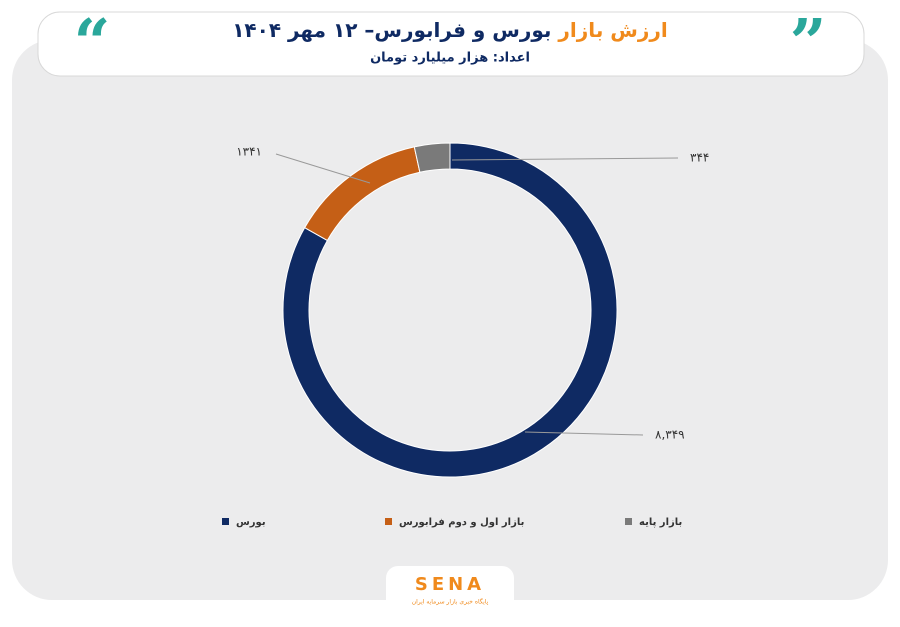  I want to click on chart-title: ارزش بازار بورس و فرابورس– ۱۲ مهر ۱۴۰۴, so click(450, 30).